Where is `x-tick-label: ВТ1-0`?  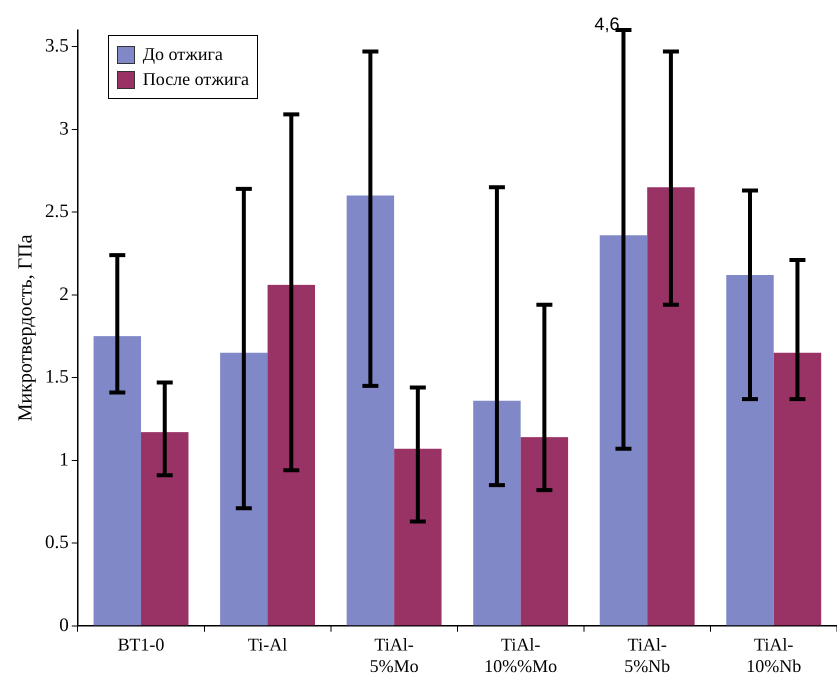
x-tick-label: ВТ1-0 is located at coordinates (141, 644).